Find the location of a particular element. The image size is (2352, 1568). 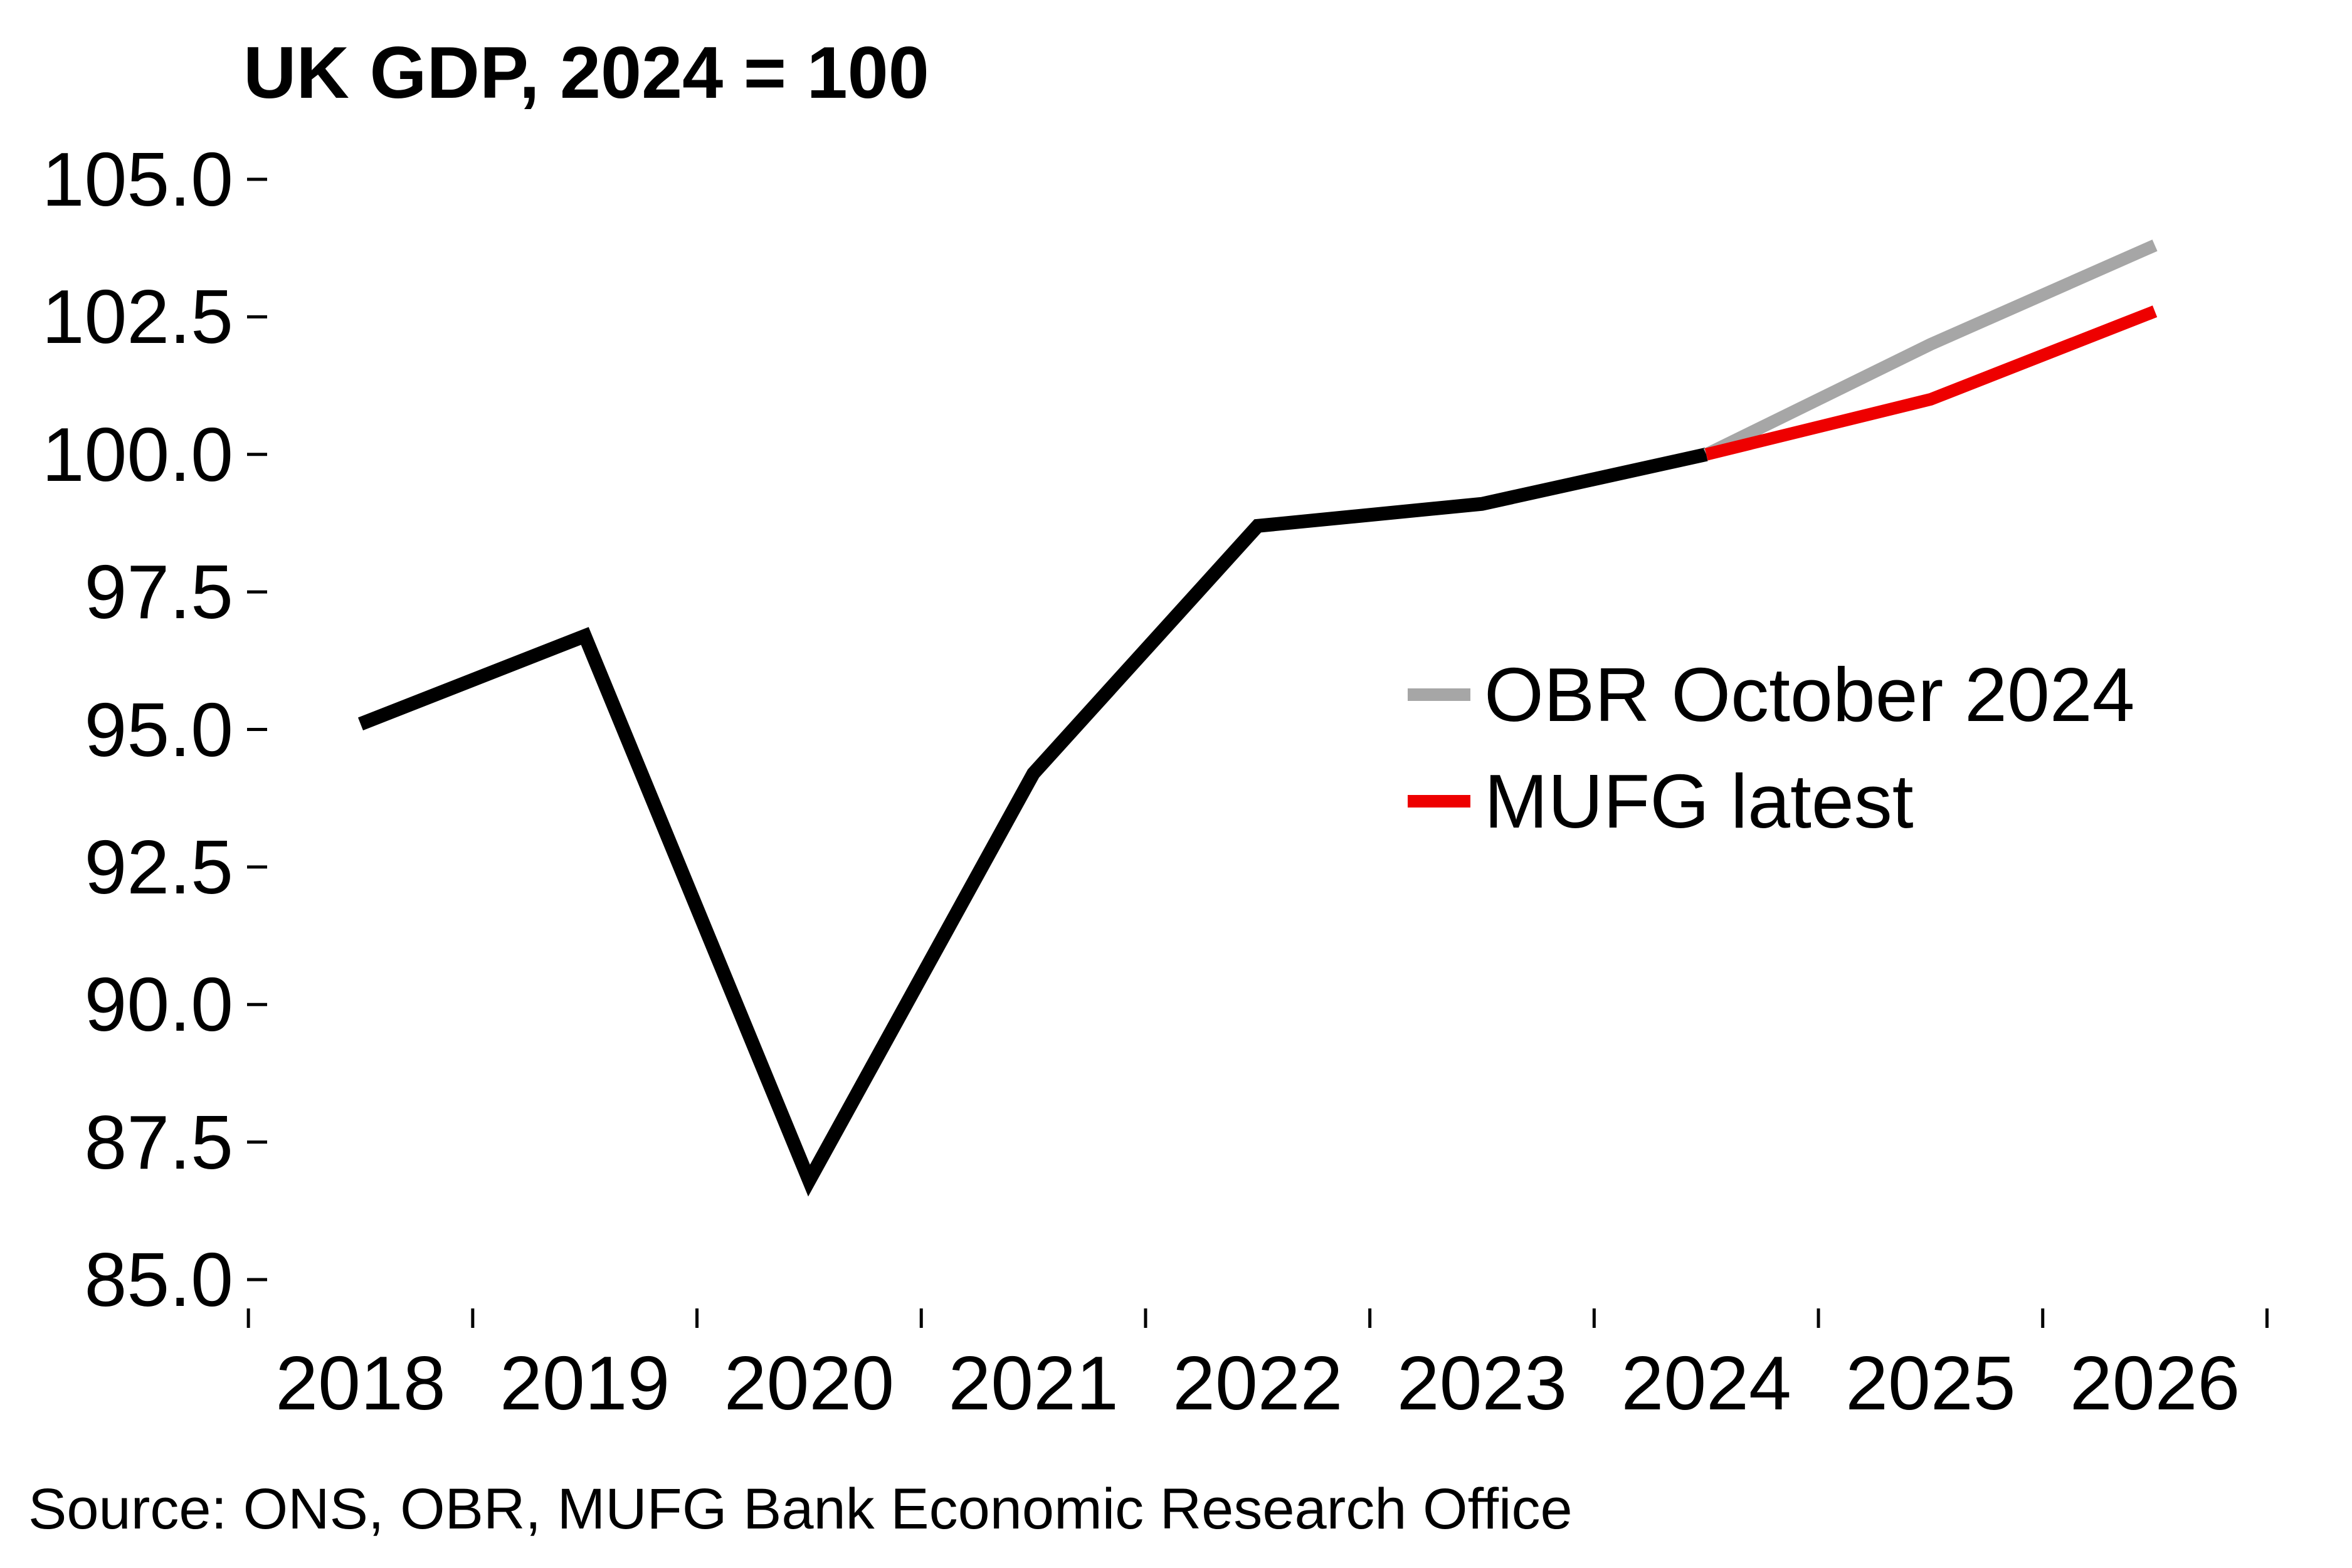

y-tick-label-85.0: 85.0 is located at coordinates (158, 1279).